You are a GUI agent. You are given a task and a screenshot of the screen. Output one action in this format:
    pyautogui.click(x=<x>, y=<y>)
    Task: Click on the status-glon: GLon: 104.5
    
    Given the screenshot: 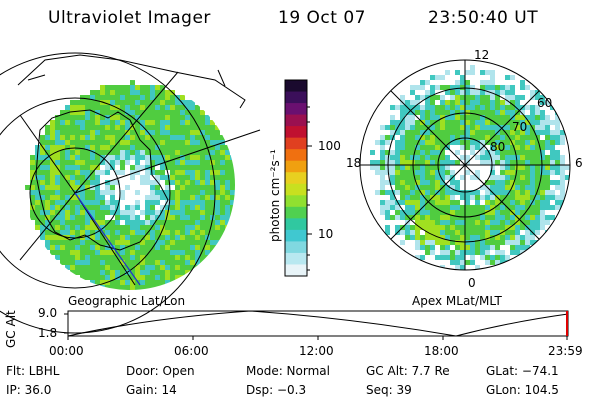 What is the action you would take?
    pyautogui.click(x=522, y=390)
    